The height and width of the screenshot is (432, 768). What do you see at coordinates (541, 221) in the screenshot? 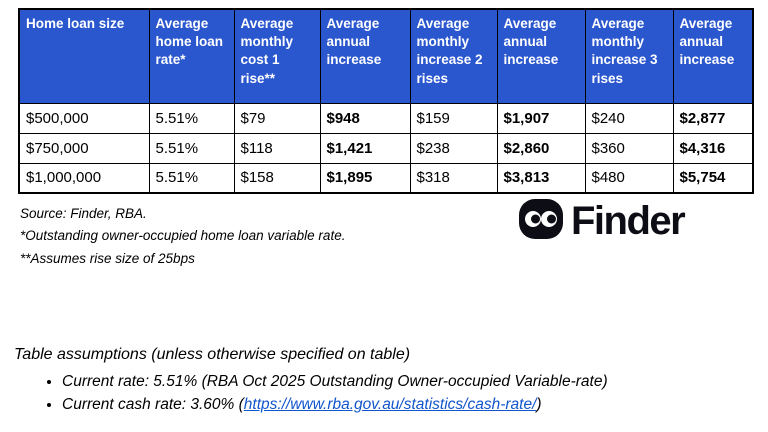
I see `finder-logo-icon` at bounding box center [541, 221].